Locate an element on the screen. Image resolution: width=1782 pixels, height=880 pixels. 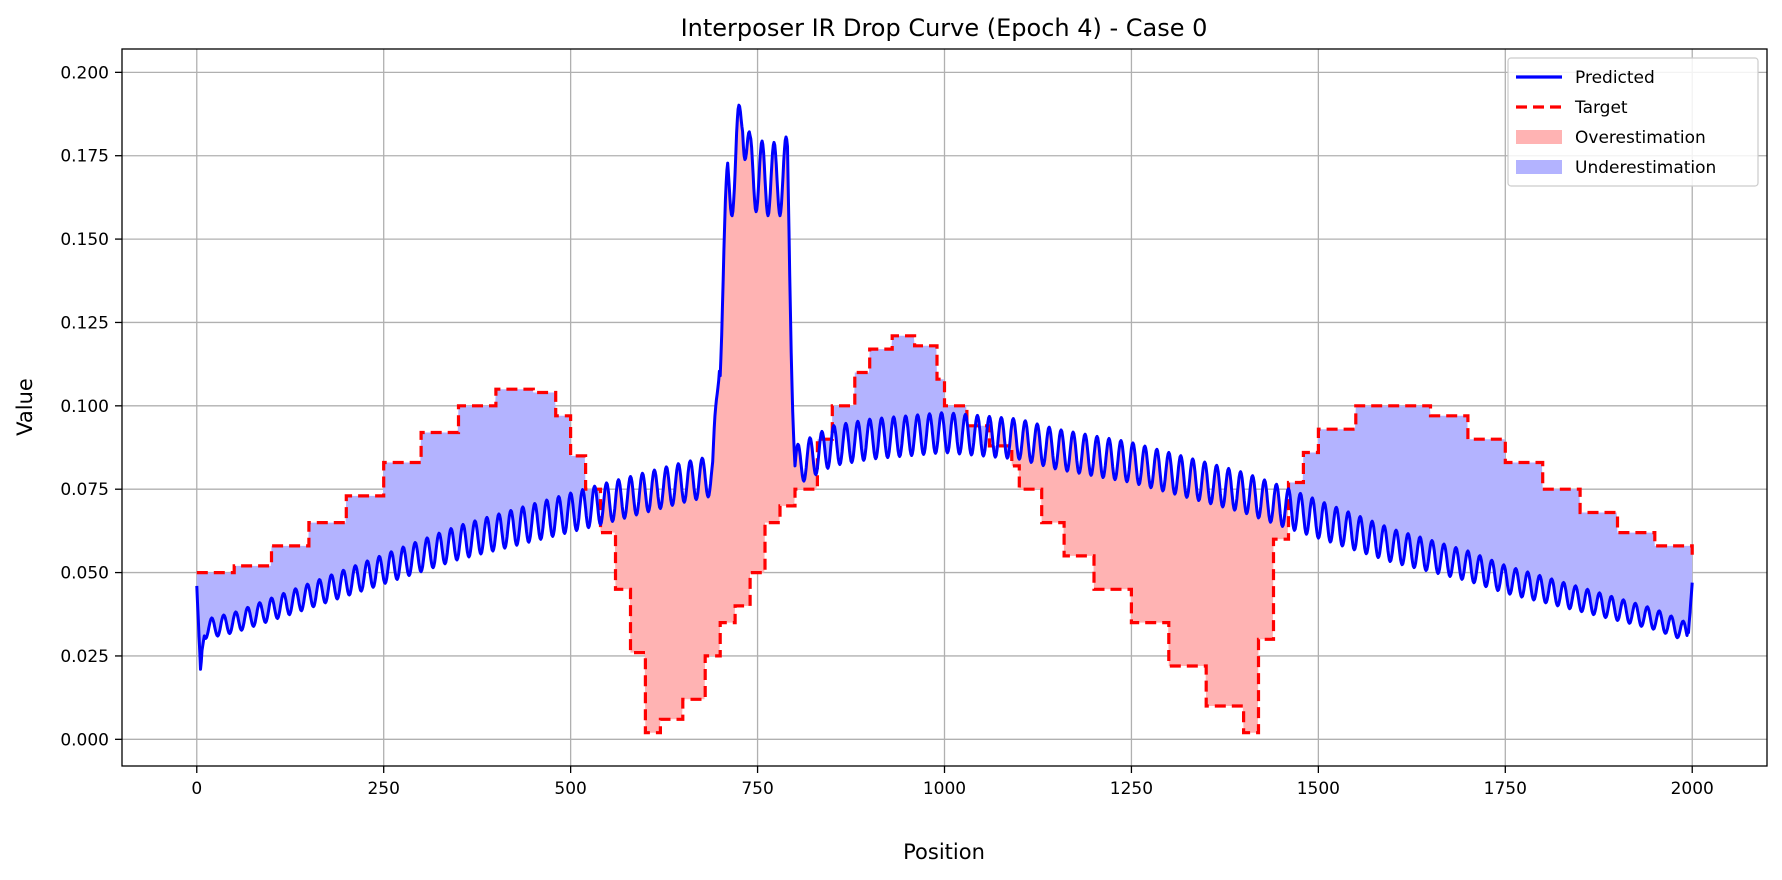
x-tick-label-7: 1750 is located at coordinates (1505, 789).